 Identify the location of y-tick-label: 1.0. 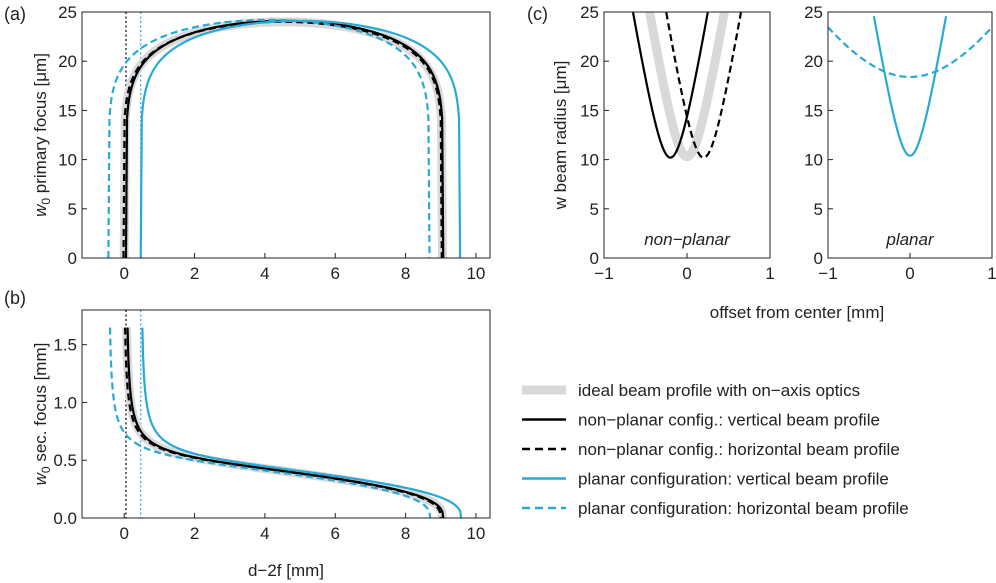
(65, 402).